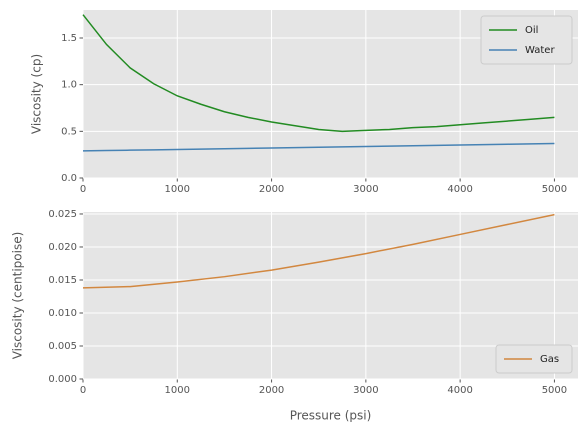  Describe the element at coordinates (69, 85) in the screenshot. I see `y-tick-label: 1.0` at that location.